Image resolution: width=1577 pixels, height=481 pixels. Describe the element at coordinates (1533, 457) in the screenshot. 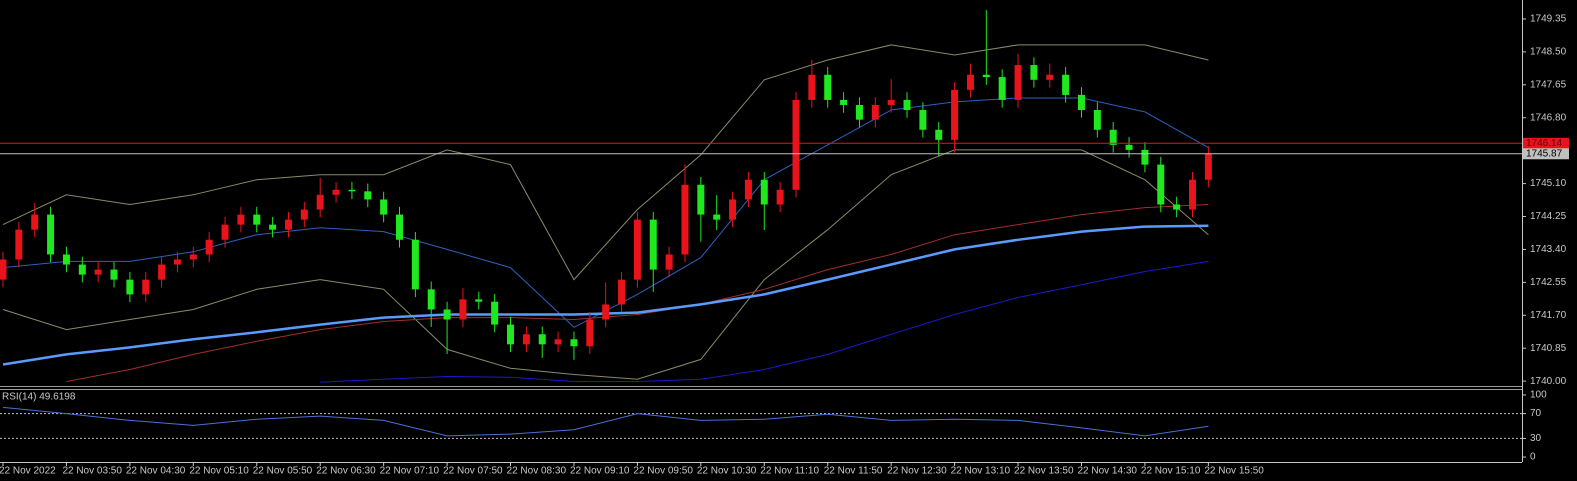

I see `rsi-y-tick-label: 0` at that location.